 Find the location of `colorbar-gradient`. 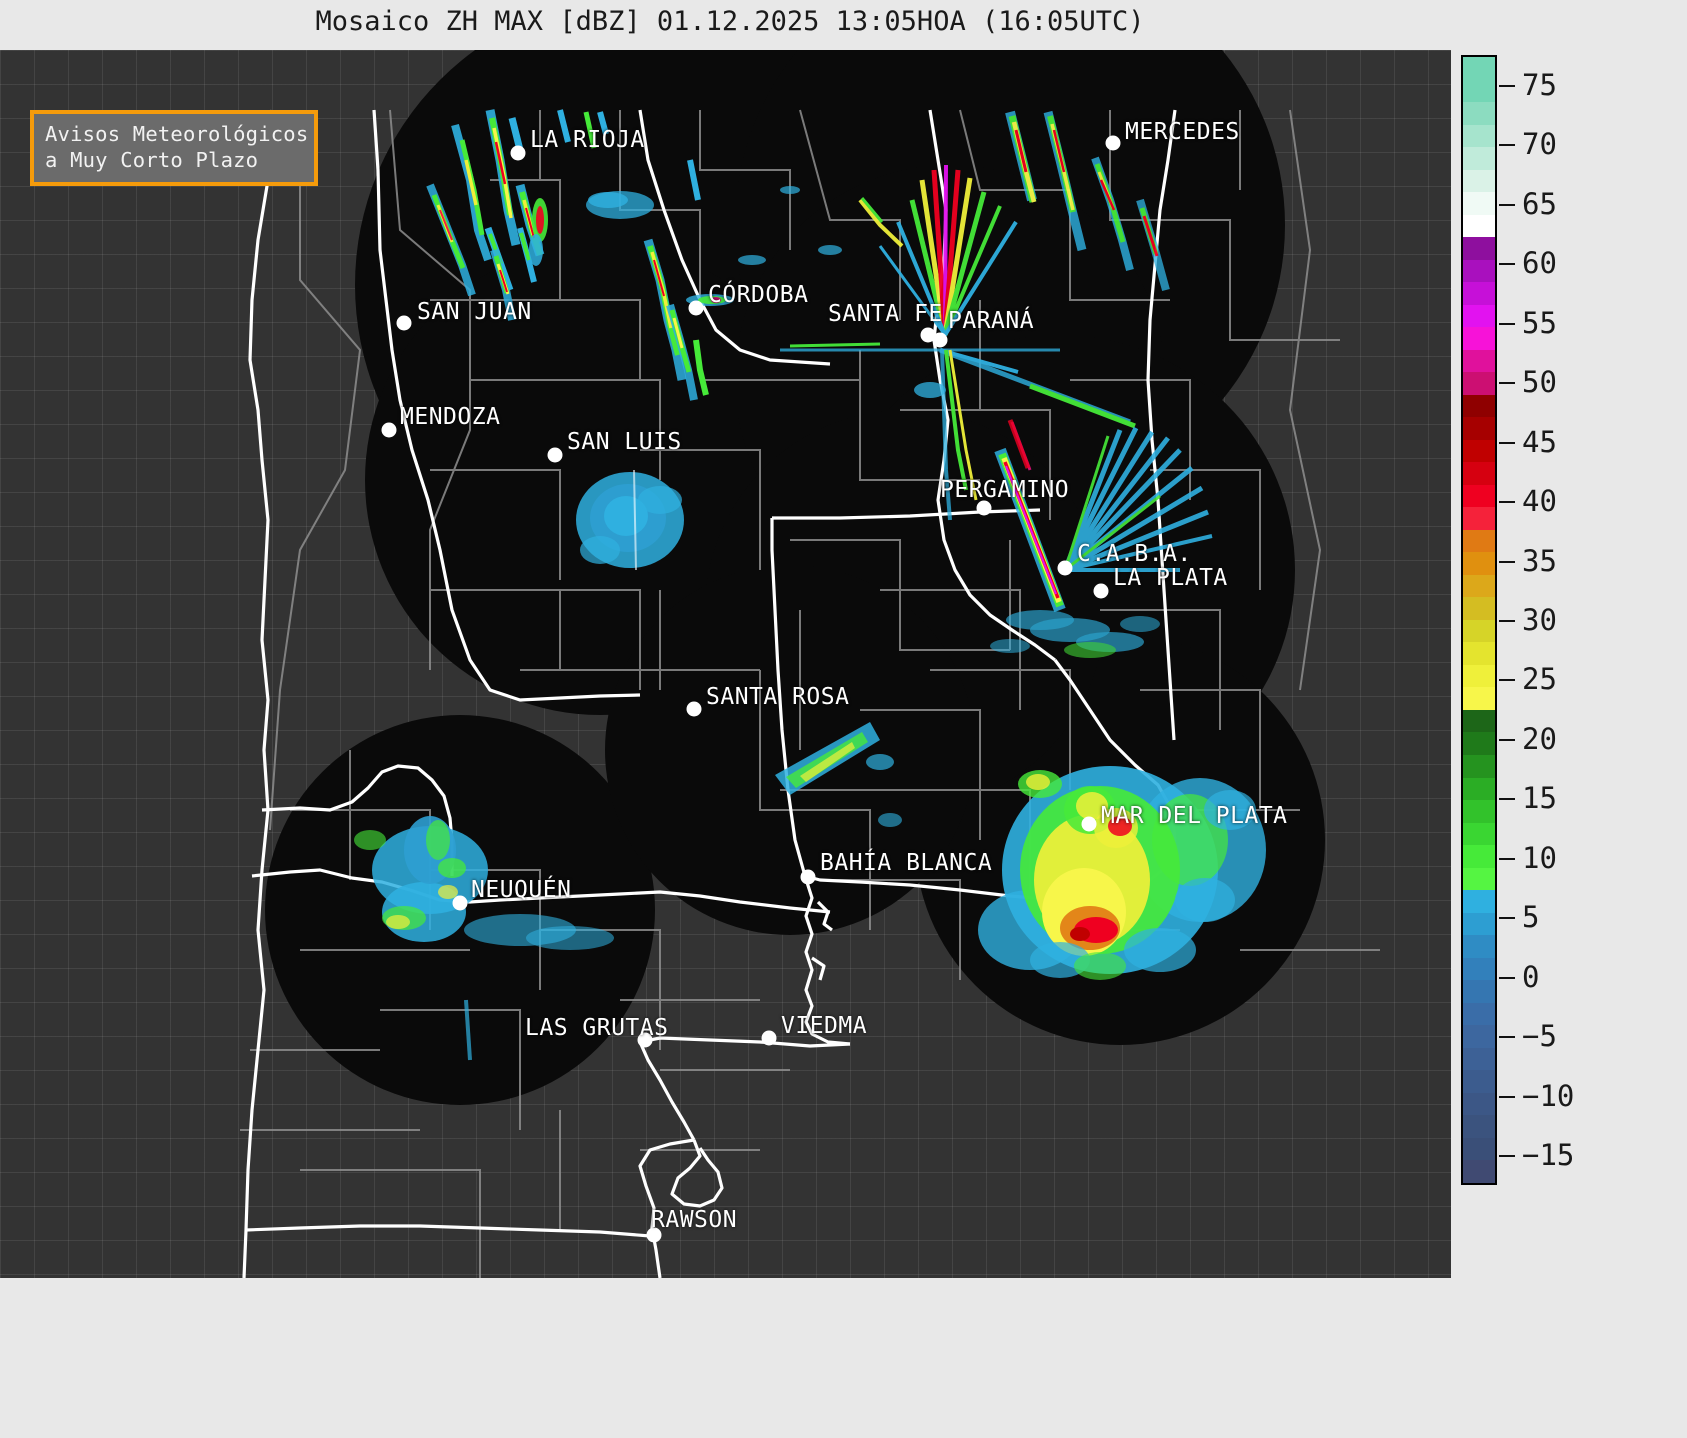

colorbar-gradient is located at coordinates (1479, 620).